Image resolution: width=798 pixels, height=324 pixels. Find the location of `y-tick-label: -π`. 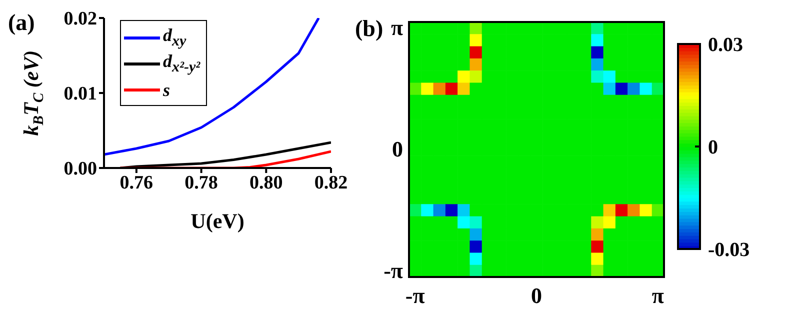

y-tick-label: -π is located at coordinates (393, 270).